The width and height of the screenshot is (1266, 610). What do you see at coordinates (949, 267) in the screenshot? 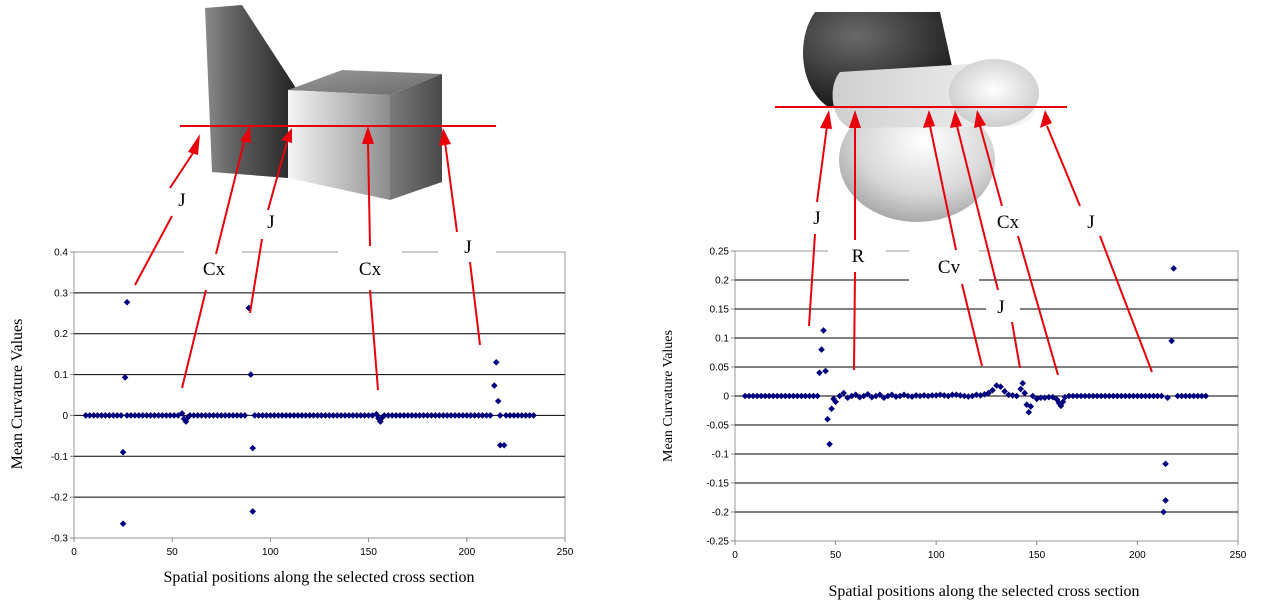
I see `annotation-cv: Cv` at bounding box center [949, 267].